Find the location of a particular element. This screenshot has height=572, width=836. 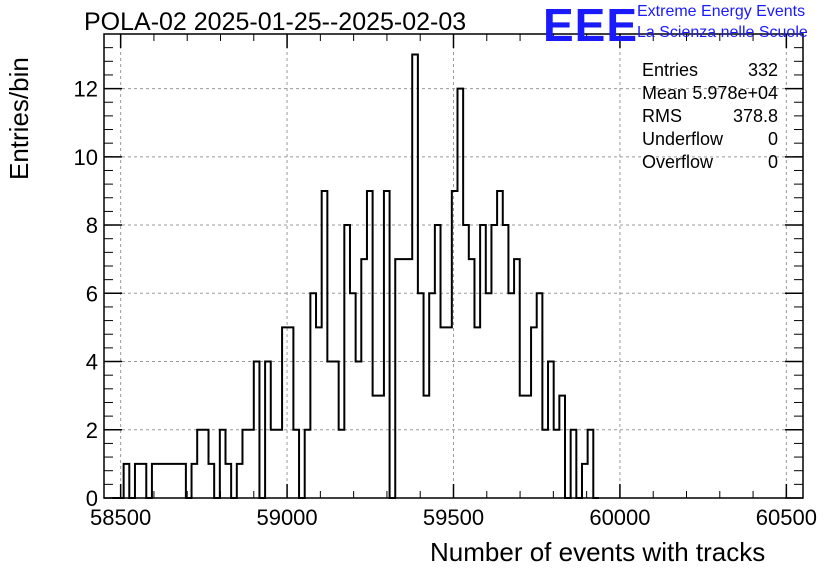

x-tick-label: 59500 is located at coordinates (453, 517).